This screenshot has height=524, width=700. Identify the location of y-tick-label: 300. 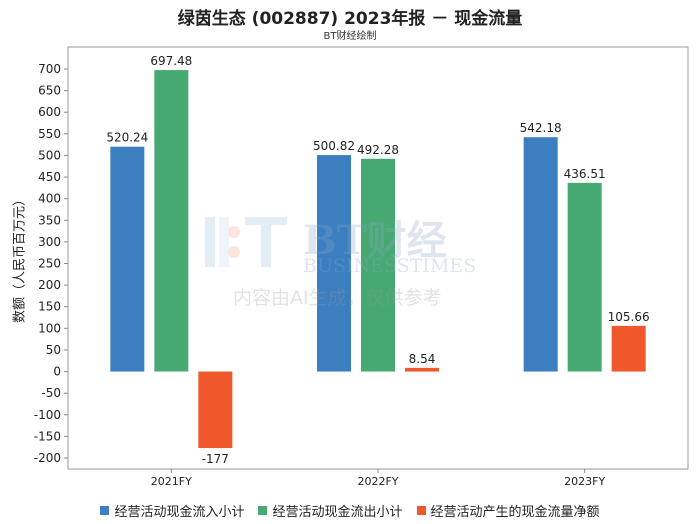
(49, 242).